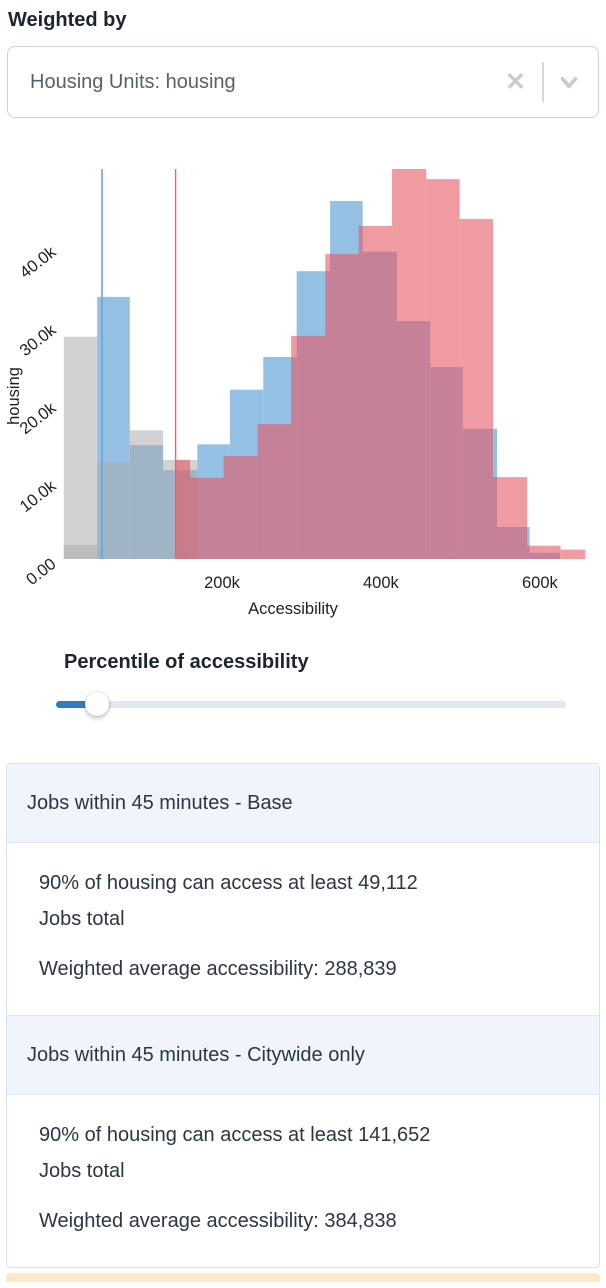 Image resolution: width=606 pixels, height=1288 pixels. I want to click on clear-icon: ✕, so click(515, 81).